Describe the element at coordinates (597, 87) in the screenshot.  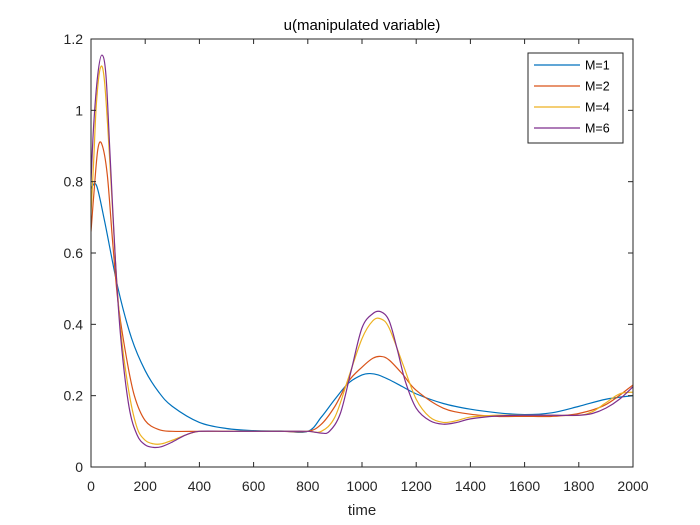
I see `legend-label: M=2` at that location.